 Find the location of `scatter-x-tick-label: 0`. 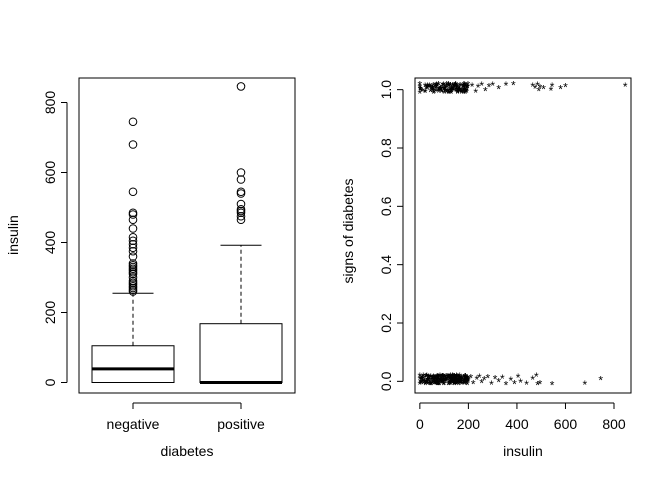

scatter-x-tick-label: 0 is located at coordinates (420, 424).